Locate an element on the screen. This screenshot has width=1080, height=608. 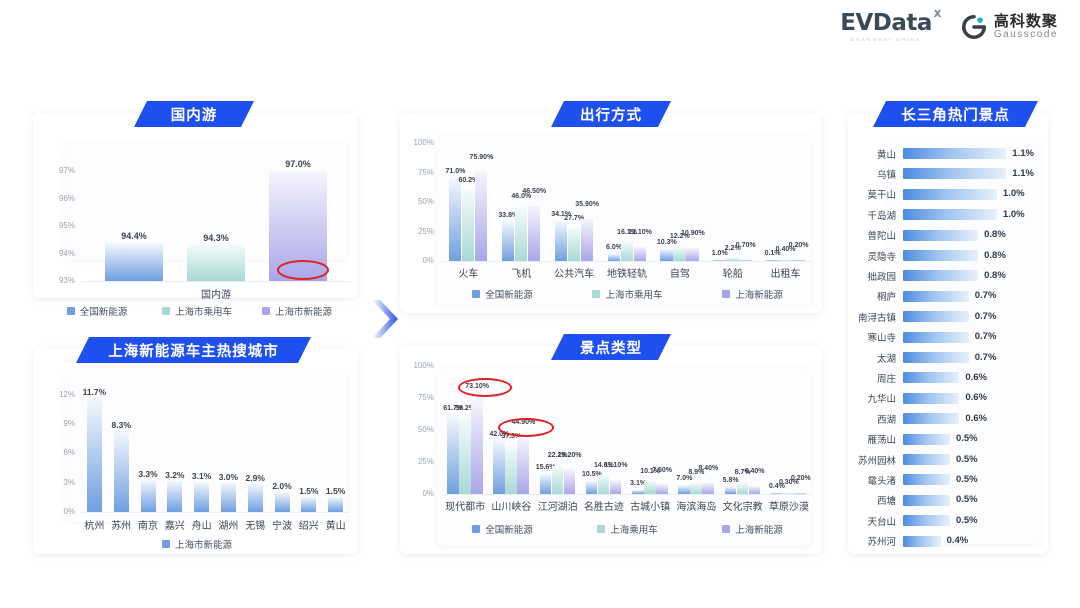
list-item: 天台山 0.5% is located at coordinates (948, 521).